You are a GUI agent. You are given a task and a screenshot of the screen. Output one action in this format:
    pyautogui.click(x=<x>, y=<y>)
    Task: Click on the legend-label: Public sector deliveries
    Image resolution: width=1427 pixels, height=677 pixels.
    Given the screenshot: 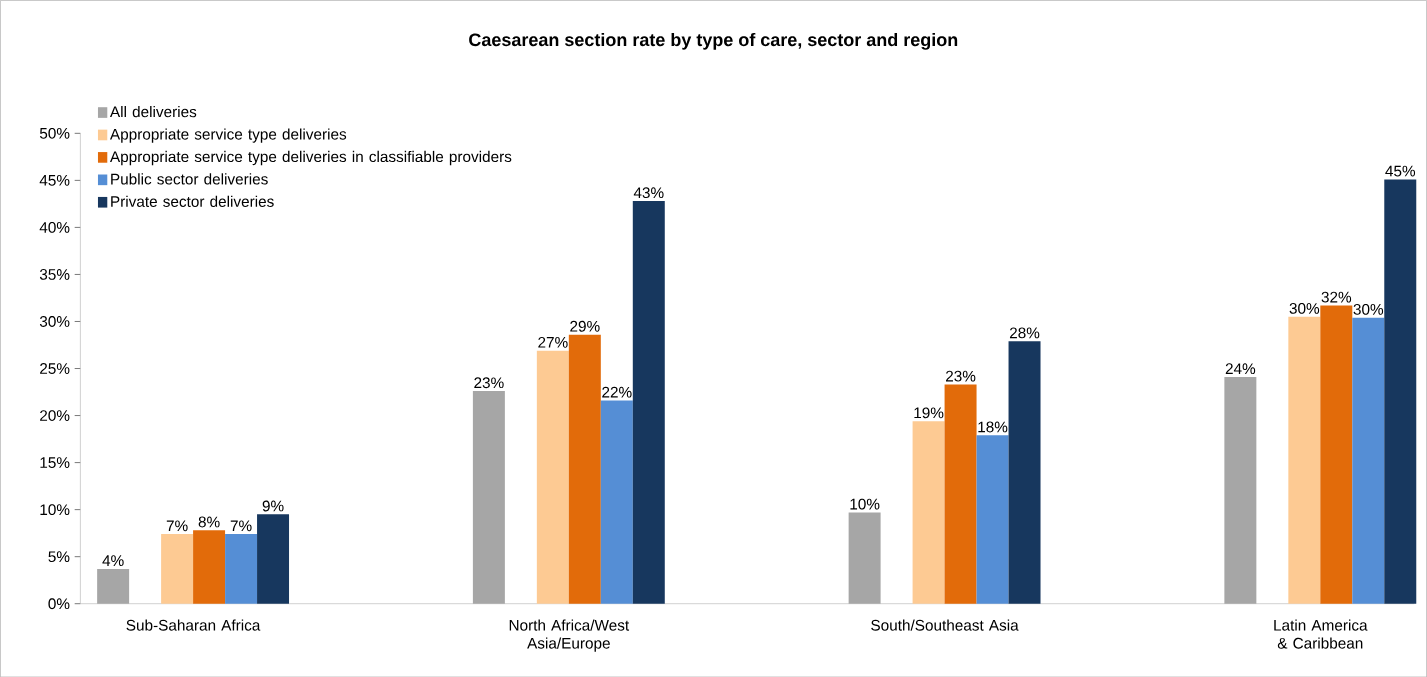 What is the action you would take?
    pyautogui.click(x=189, y=179)
    